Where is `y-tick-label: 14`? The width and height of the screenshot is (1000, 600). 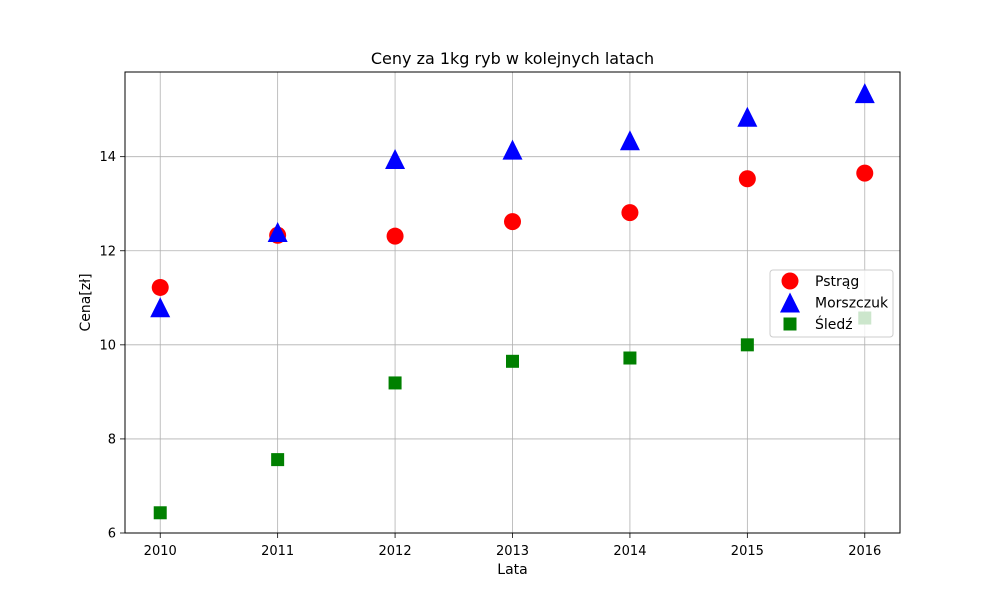 y-tick-label: 14 is located at coordinates (107, 157).